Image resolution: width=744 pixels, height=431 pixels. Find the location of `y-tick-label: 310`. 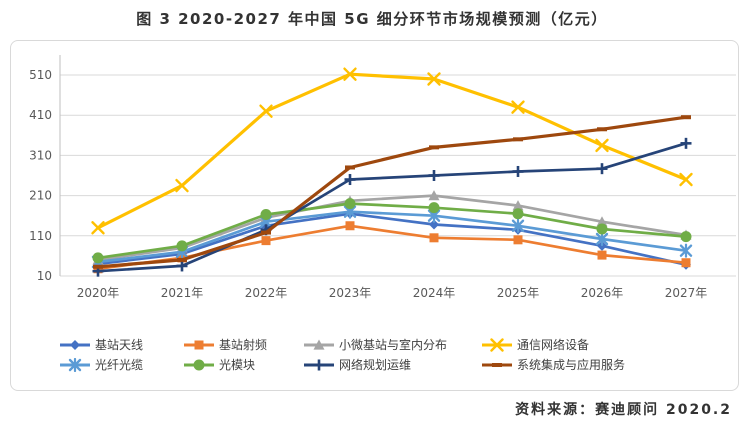

y-tick-label: 310 is located at coordinates (40, 155).